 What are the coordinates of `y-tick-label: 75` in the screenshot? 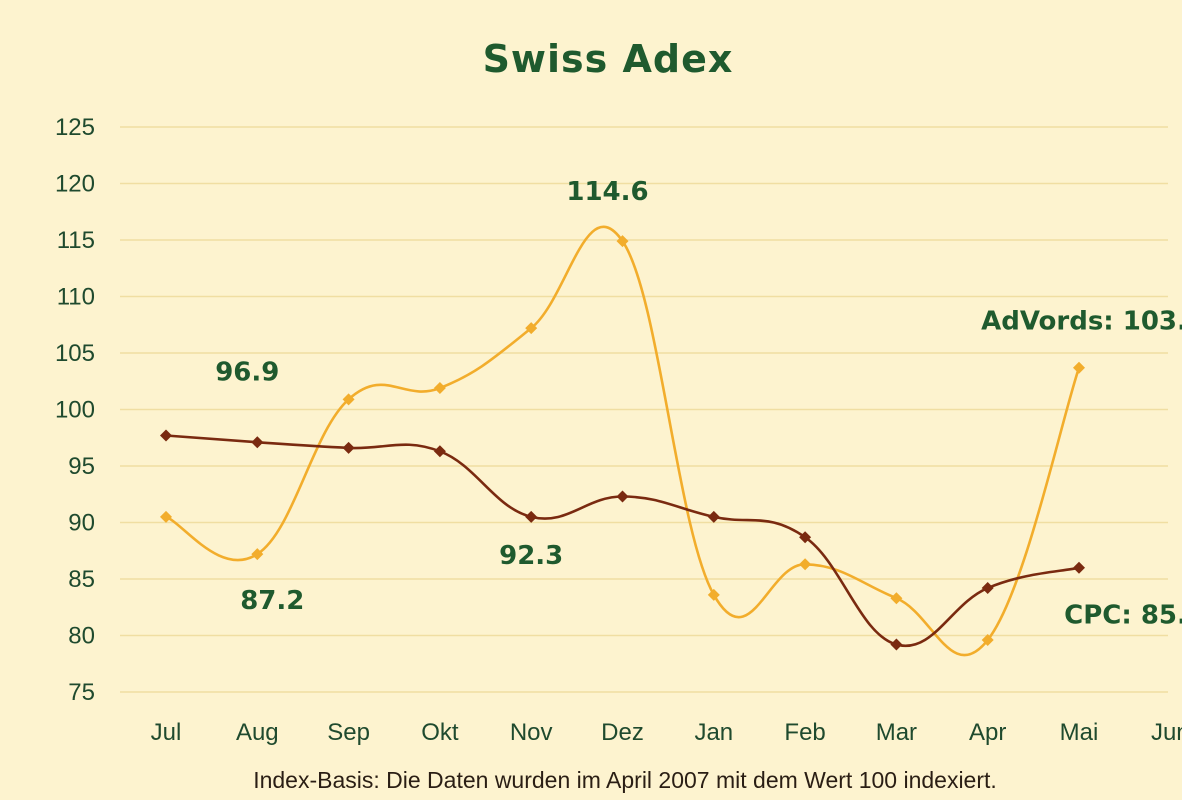 It's located at (81, 692).